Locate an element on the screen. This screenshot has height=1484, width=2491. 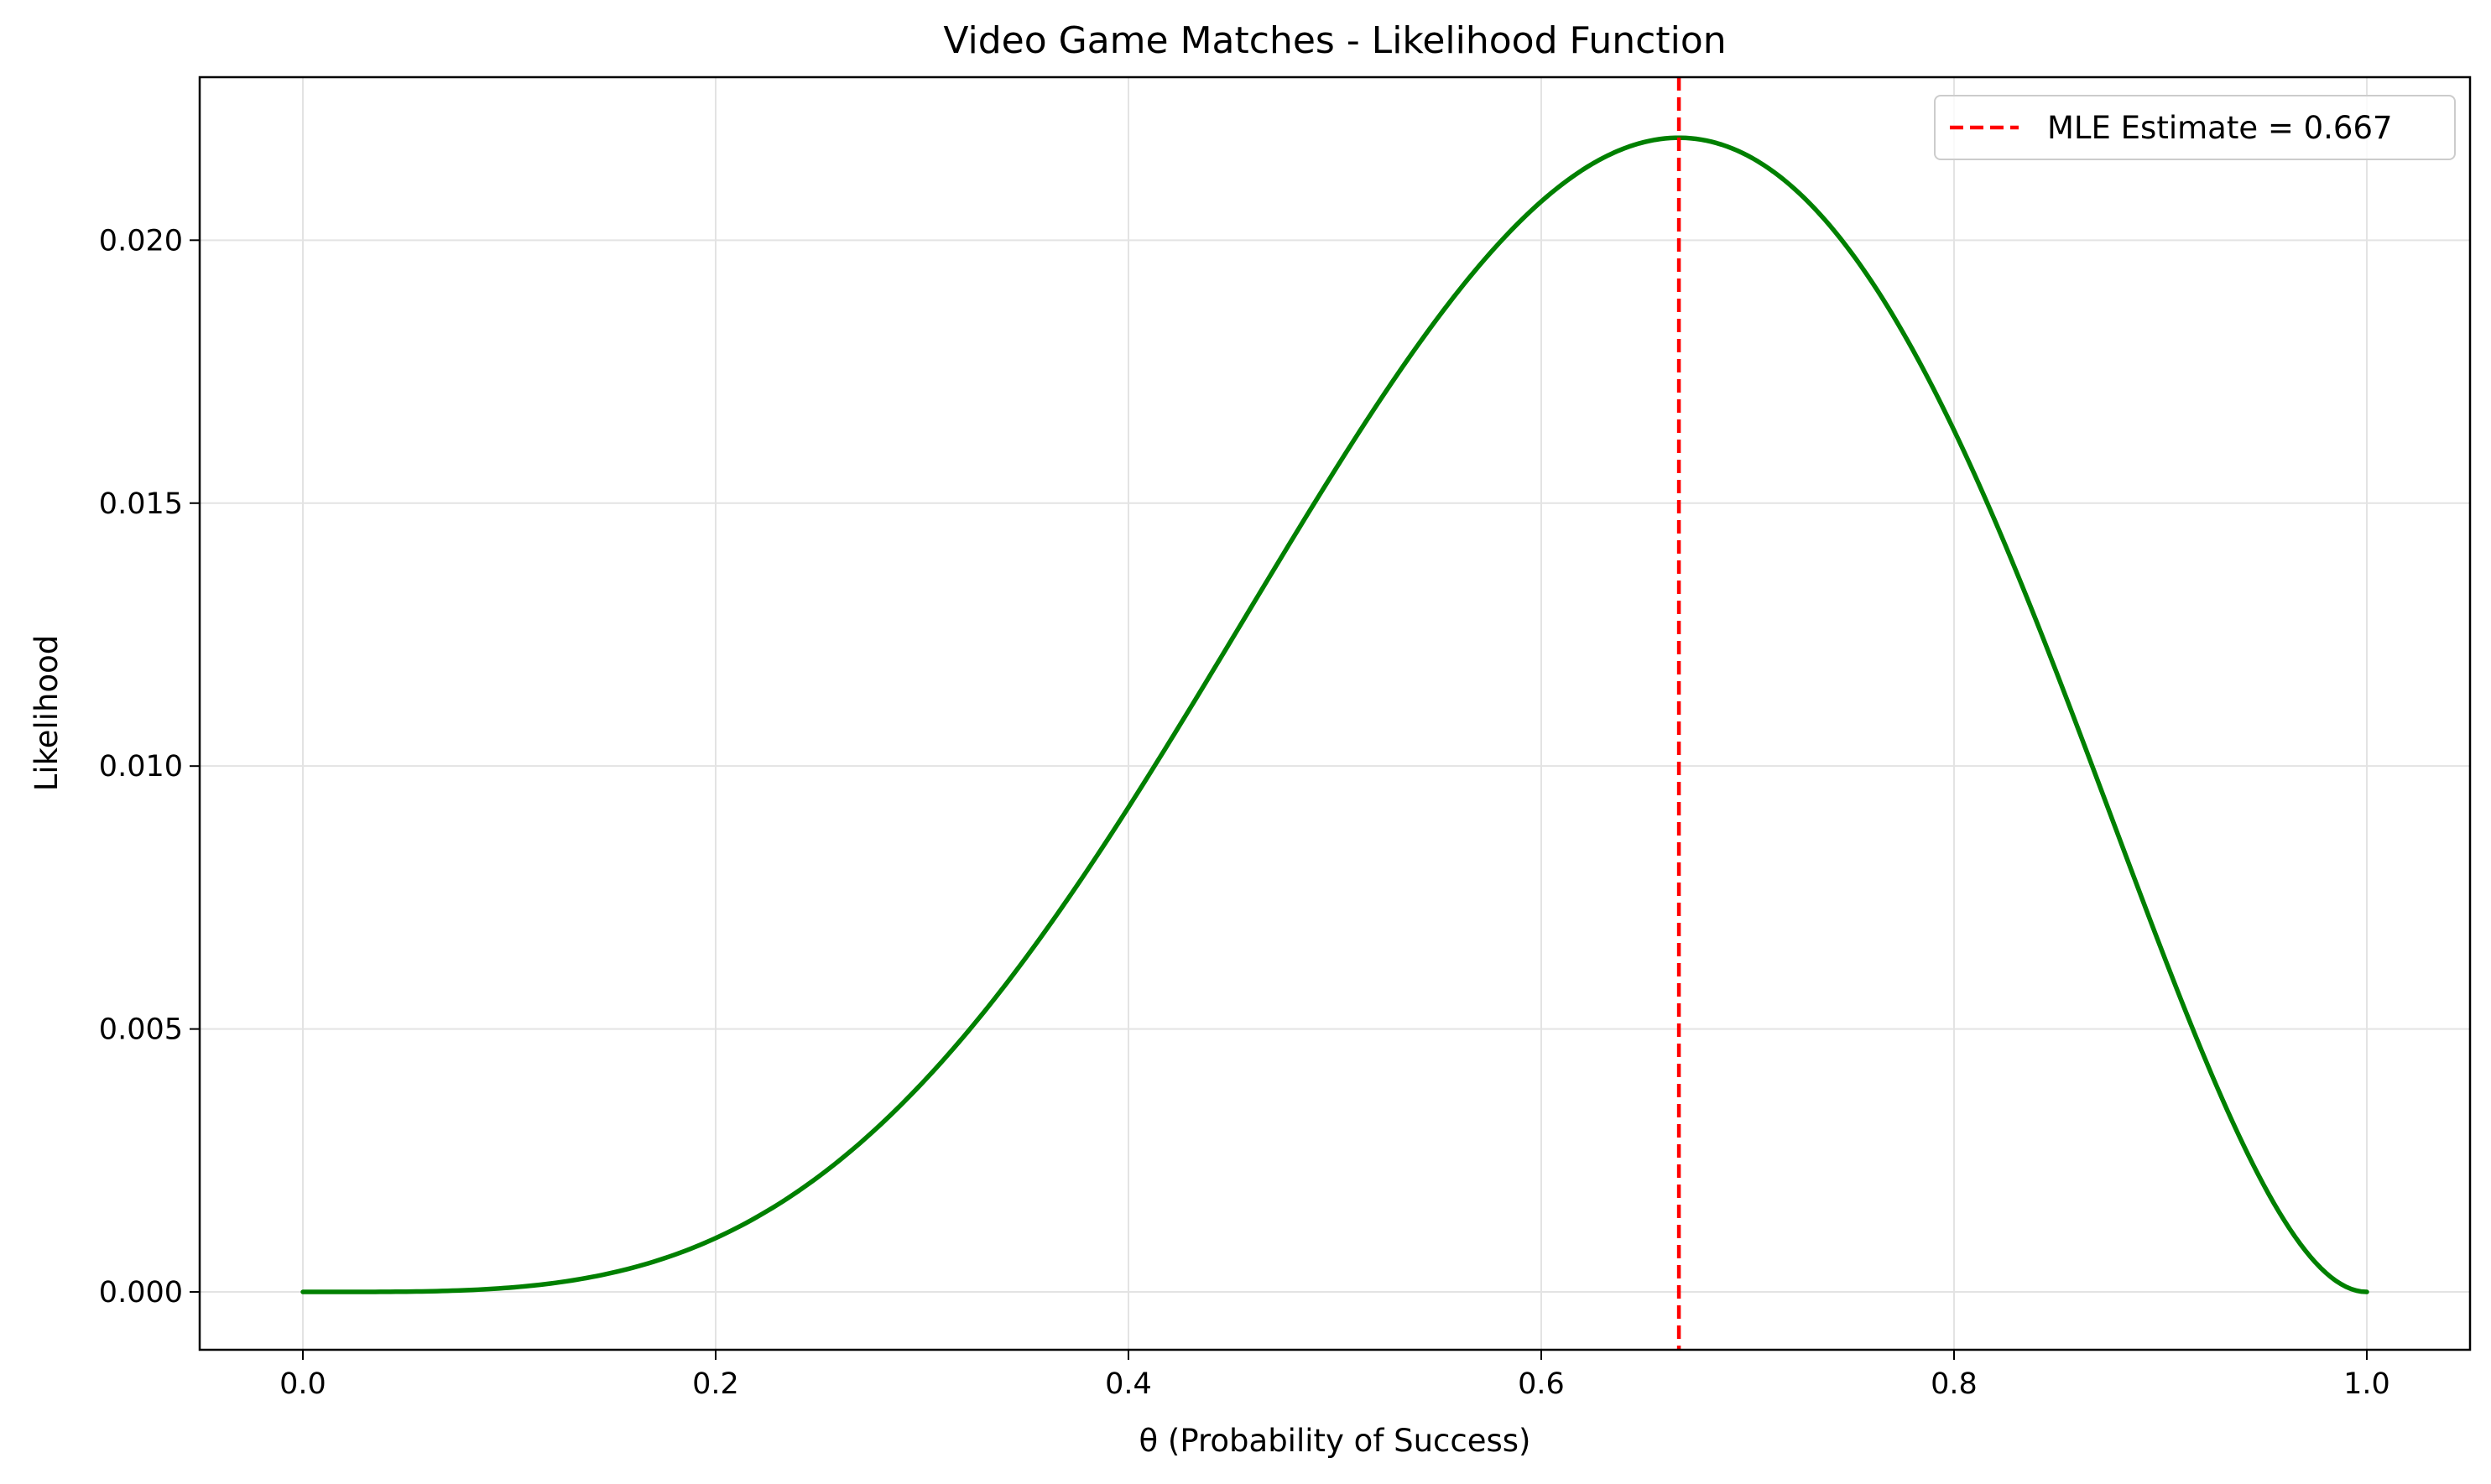
chart-title: Video Game Matches - Likelihood Function is located at coordinates (1334, 40).